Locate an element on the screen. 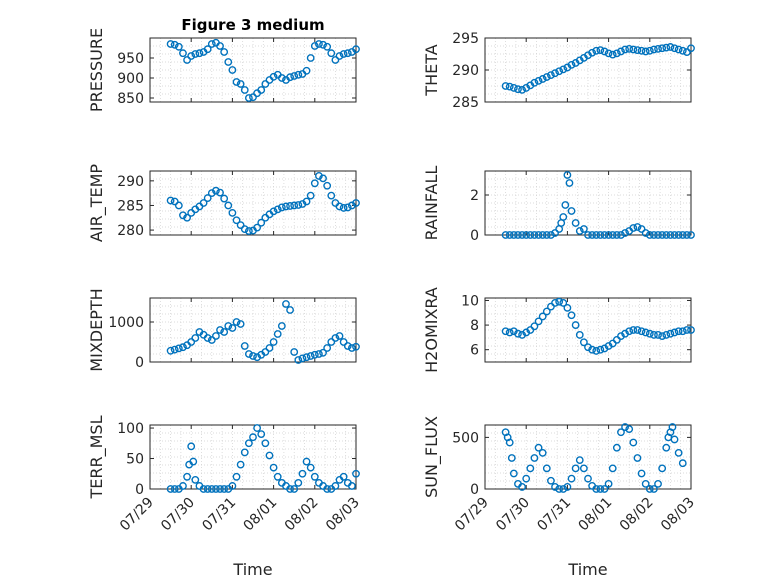  y-tick-label: 950 is located at coordinates (130, 59).